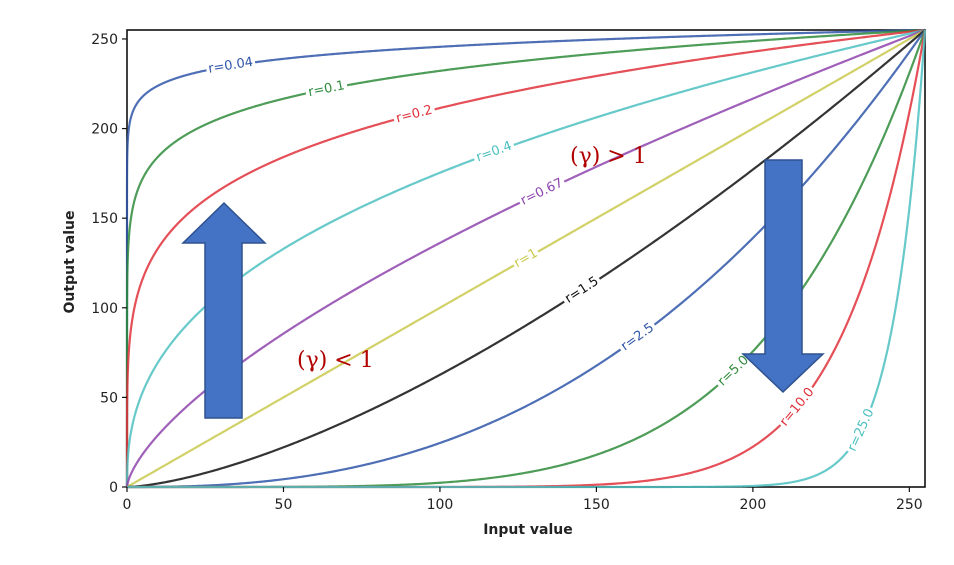  Describe the element at coordinates (224, 310) in the screenshot. I see `up-arrow-icon` at that location.